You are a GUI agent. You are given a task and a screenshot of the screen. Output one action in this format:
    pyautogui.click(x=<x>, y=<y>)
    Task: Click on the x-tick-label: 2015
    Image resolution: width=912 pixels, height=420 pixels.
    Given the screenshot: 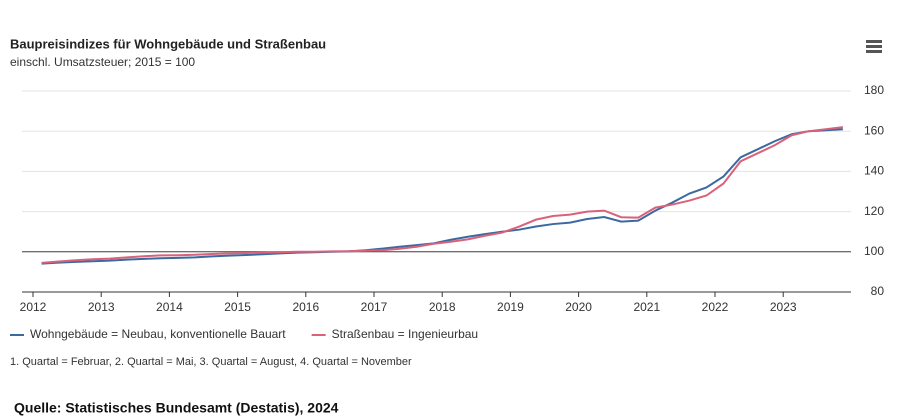 What is the action you would take?
    pyautogui.click(x=237, y=307)
    